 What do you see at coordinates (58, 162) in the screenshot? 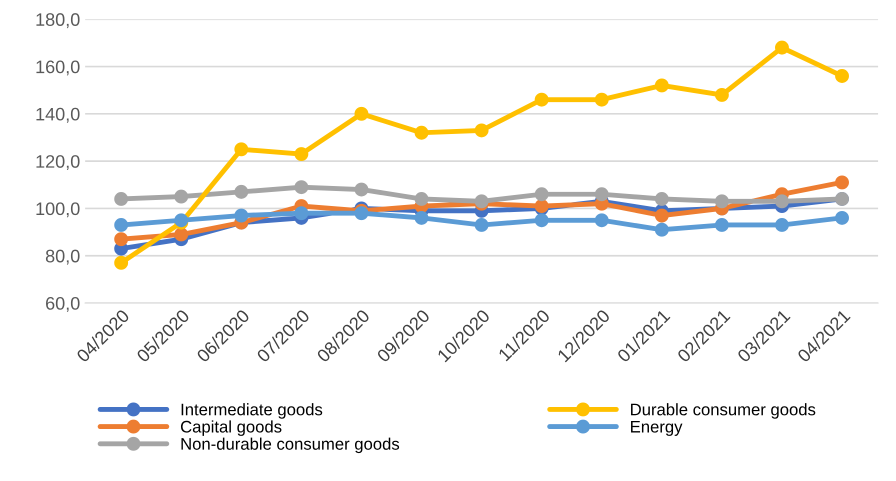
I see `y-tick-label: 120,0` at bounding box center [58, 162].